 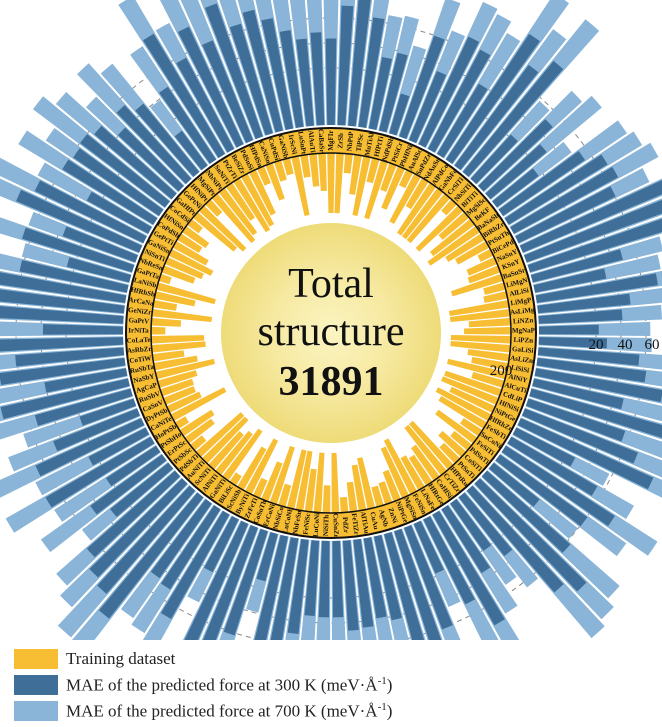 I want to click on category-label: GaLiSi, so click(x=523, y=350).